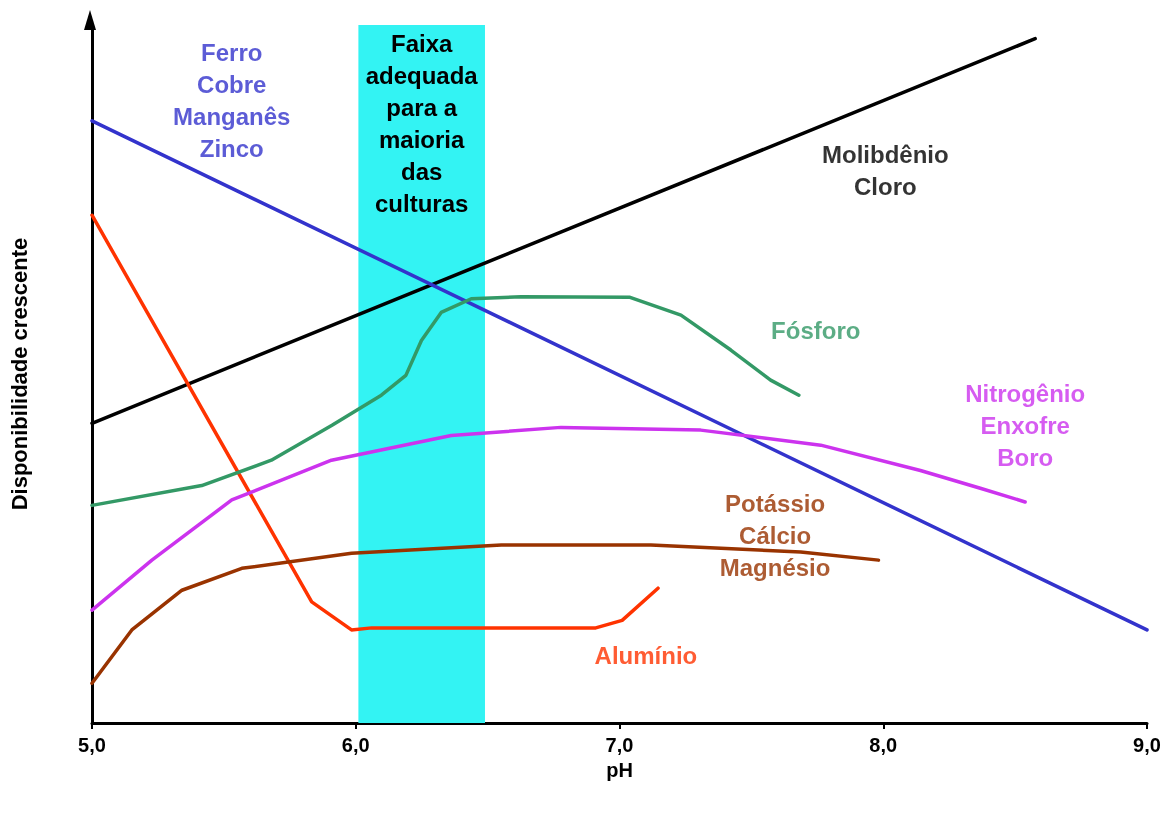  I want to click on series-label: Fósforo, so click(816, 330).